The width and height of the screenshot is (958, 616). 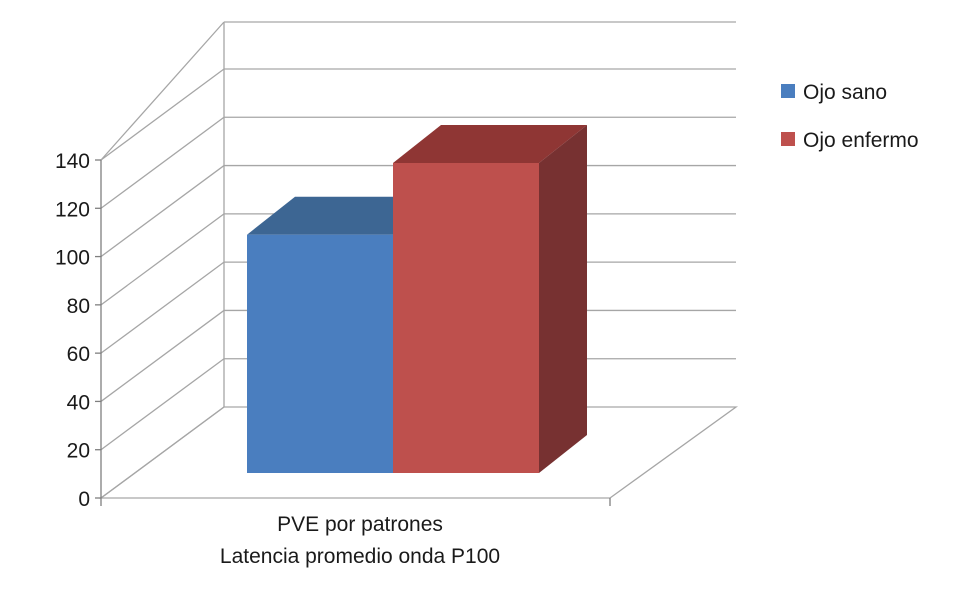 What do you see at coordinates (788, 91) in the screenshot?
I see `legend-swatch-ojo-sano` at bounding box center [788, 91].